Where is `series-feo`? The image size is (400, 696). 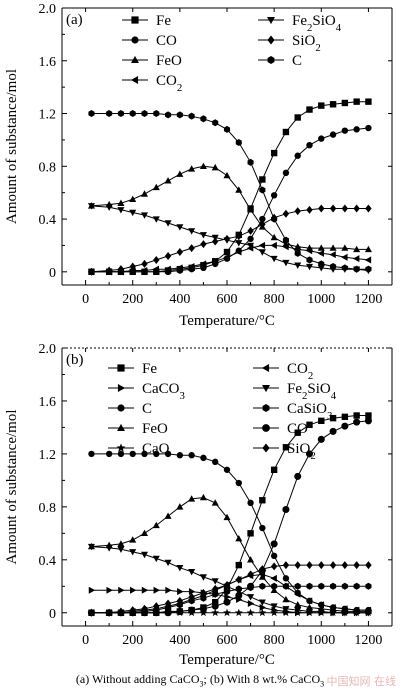
series-feo is located at coordinates (229, 554).